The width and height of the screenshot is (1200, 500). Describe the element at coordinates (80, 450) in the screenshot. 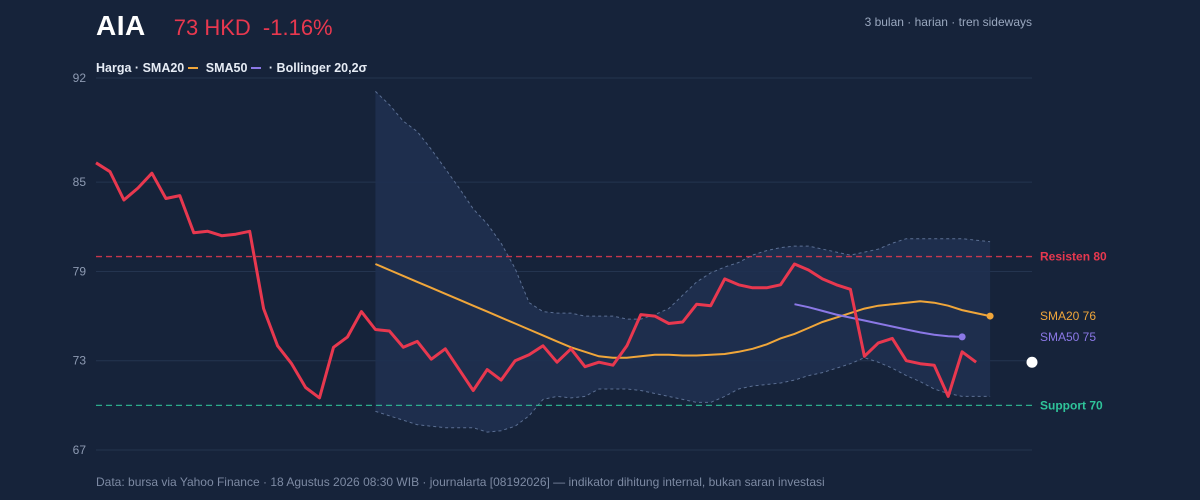

I see `y-tick-label: 67` at that location.